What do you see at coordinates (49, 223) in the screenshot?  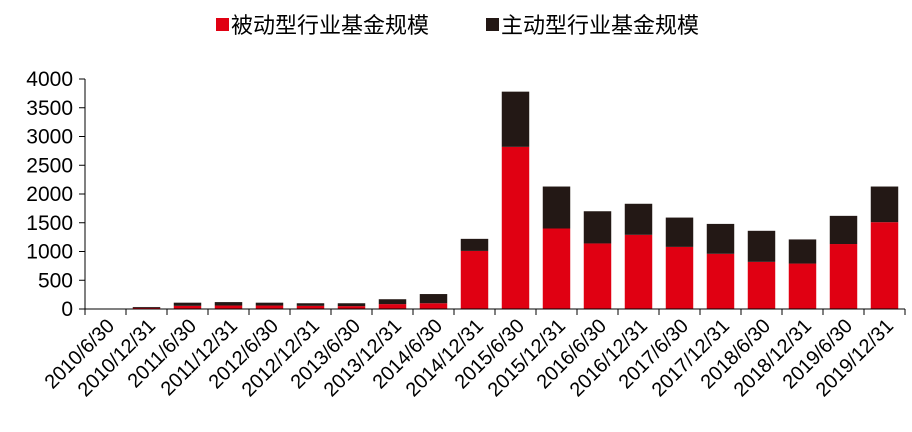 I see `y-tick-label: 1500` at bounding box center [49, 223].